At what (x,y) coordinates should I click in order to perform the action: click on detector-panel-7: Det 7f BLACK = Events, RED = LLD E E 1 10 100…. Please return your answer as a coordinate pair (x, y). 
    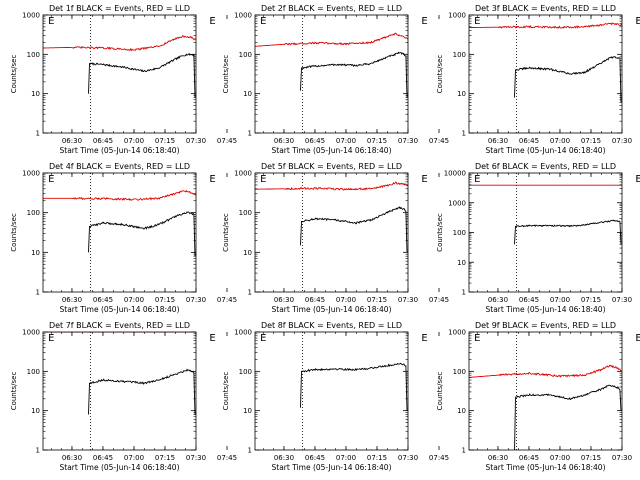
    Looking at the image, I should click on (123, 396).